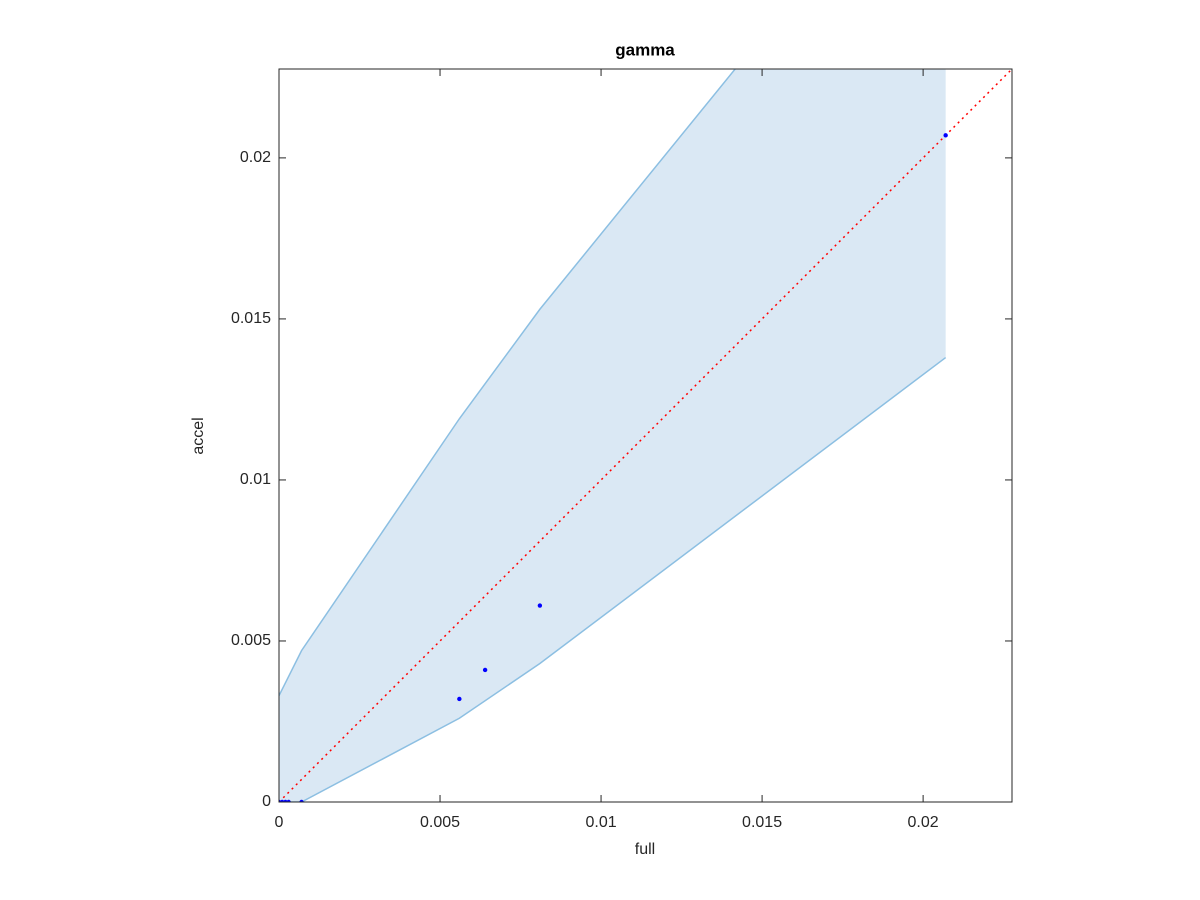  What do you see at coordinates (279, 822) in the screenshot?
I see `x-tick-label: 0` at bounding box center [279, 822].